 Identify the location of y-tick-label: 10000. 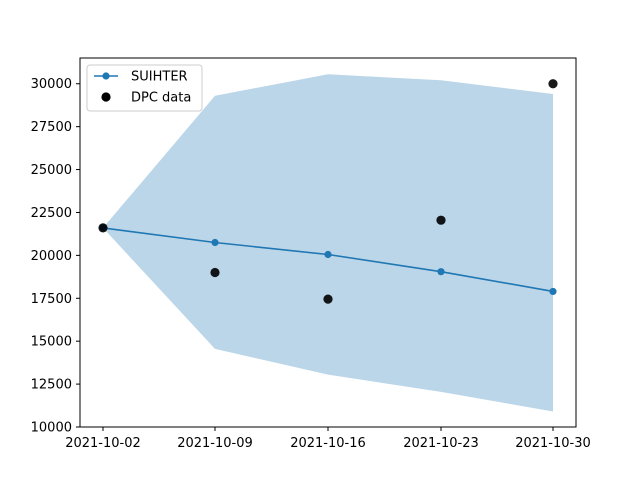
(51, 428).